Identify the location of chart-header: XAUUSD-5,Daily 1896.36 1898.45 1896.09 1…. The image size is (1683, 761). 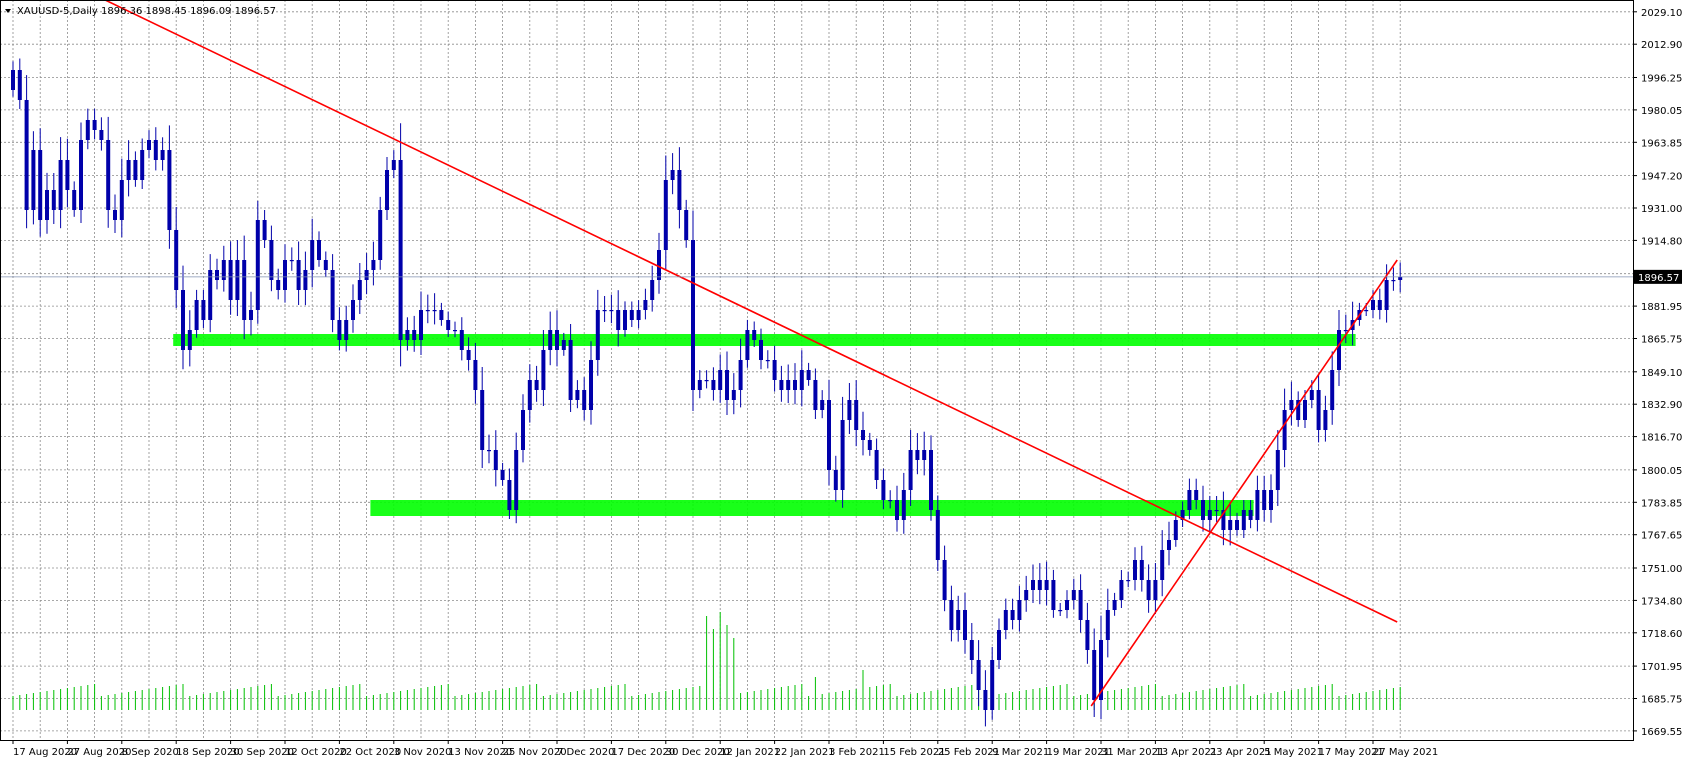
(140, 11).